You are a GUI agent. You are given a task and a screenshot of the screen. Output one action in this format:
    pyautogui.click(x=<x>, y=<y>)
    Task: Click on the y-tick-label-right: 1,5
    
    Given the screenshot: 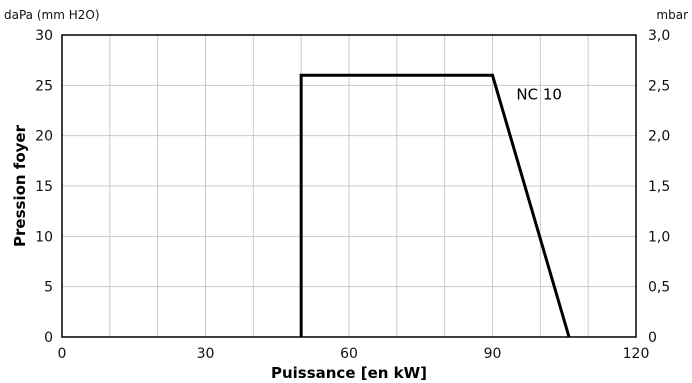 What is the action you would take?
    pyautogui.click(x=659, y=187)
    